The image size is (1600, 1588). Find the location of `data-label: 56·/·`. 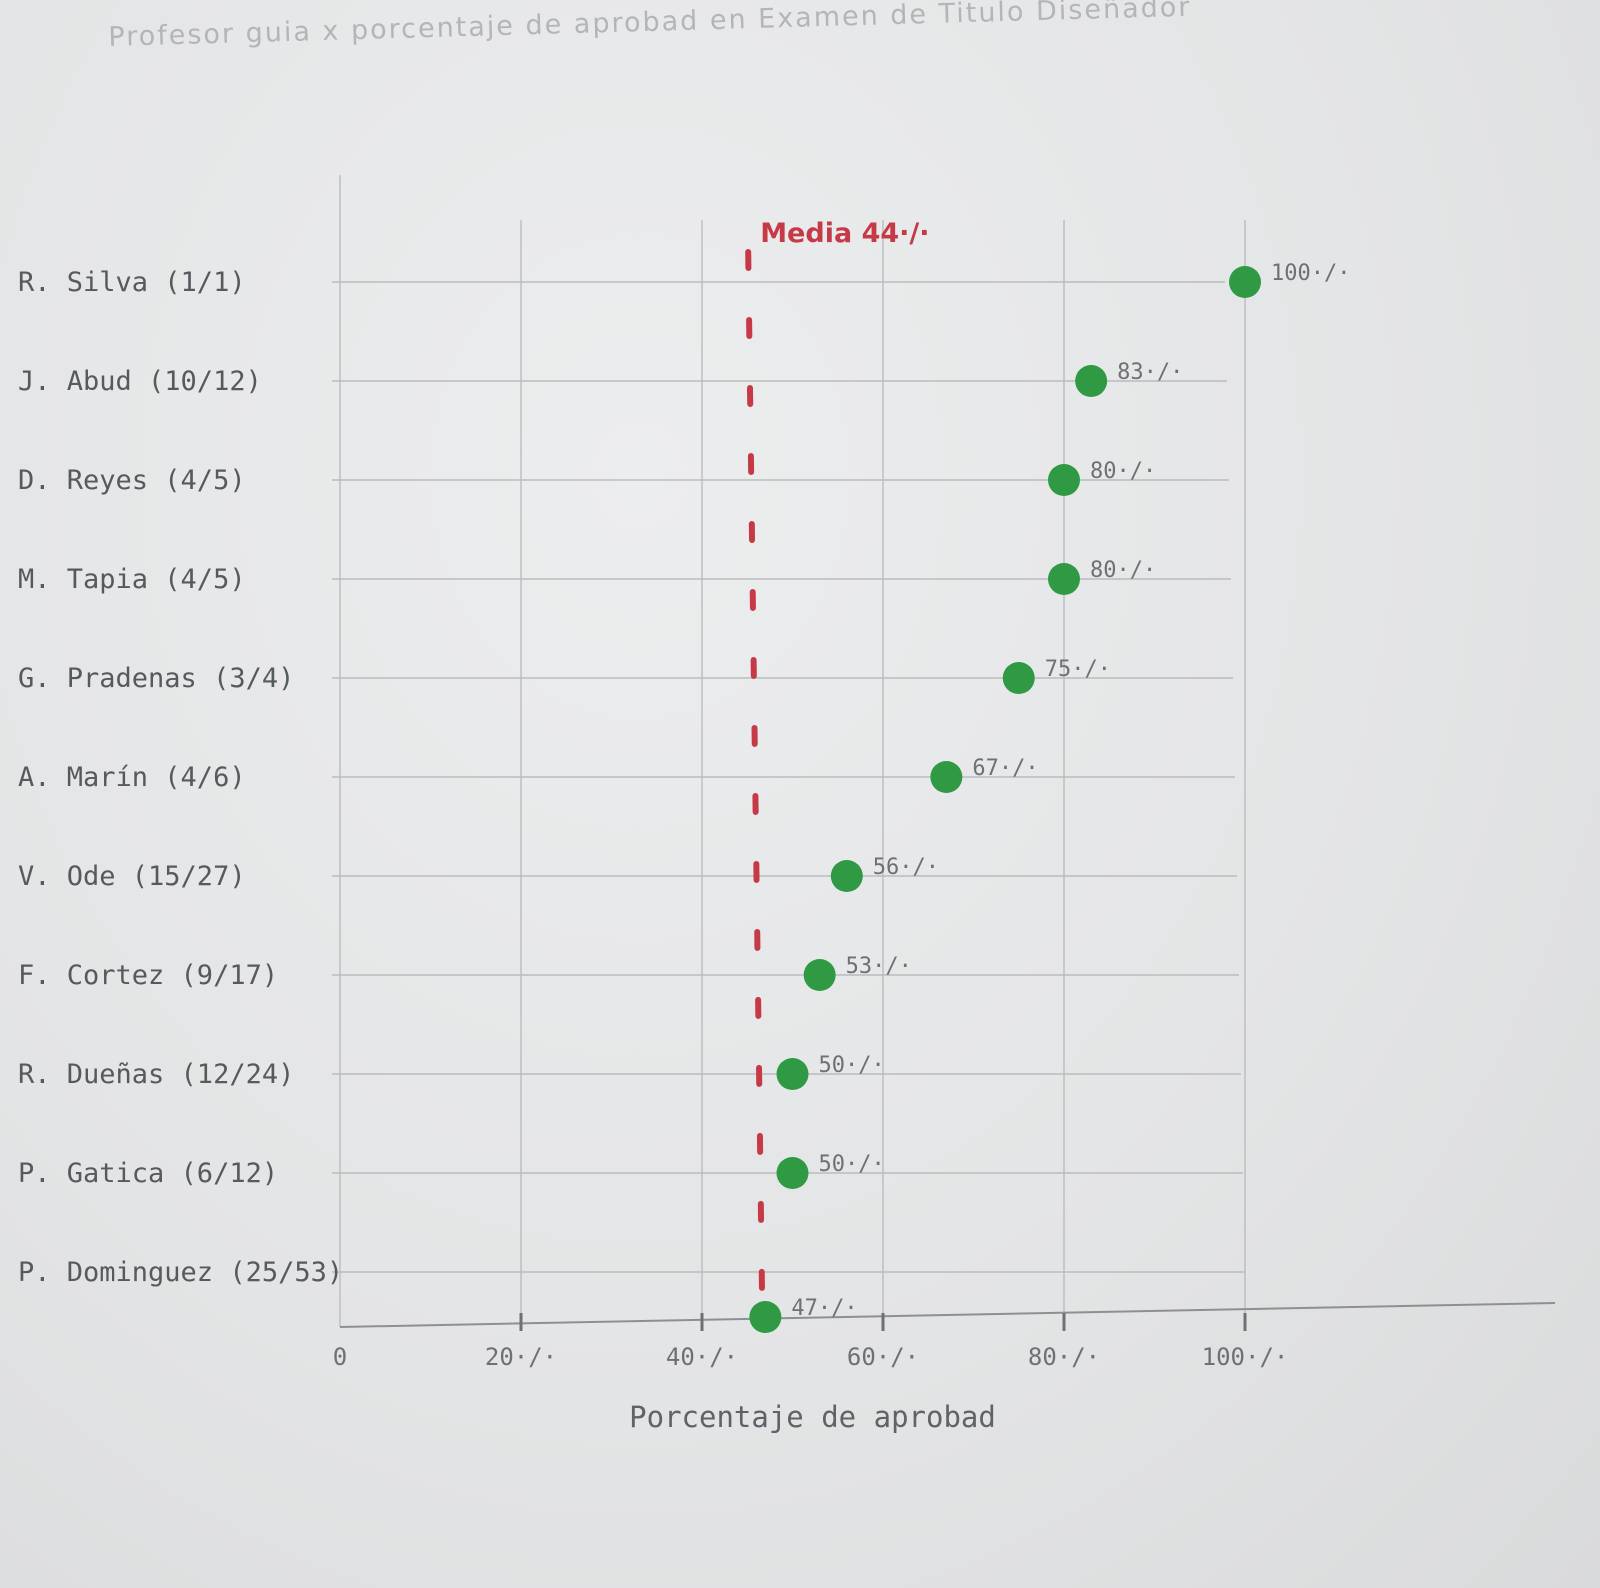

data-label: 56·/· is located at coordinates (906, 867).